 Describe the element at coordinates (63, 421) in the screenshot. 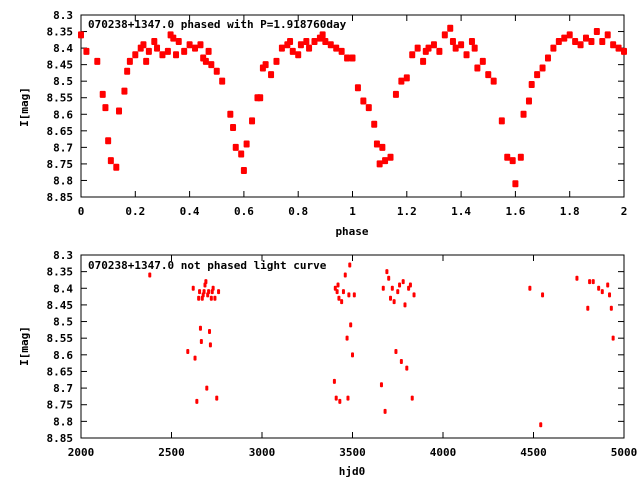

I see `y-tick-label: 8.8` at that location.